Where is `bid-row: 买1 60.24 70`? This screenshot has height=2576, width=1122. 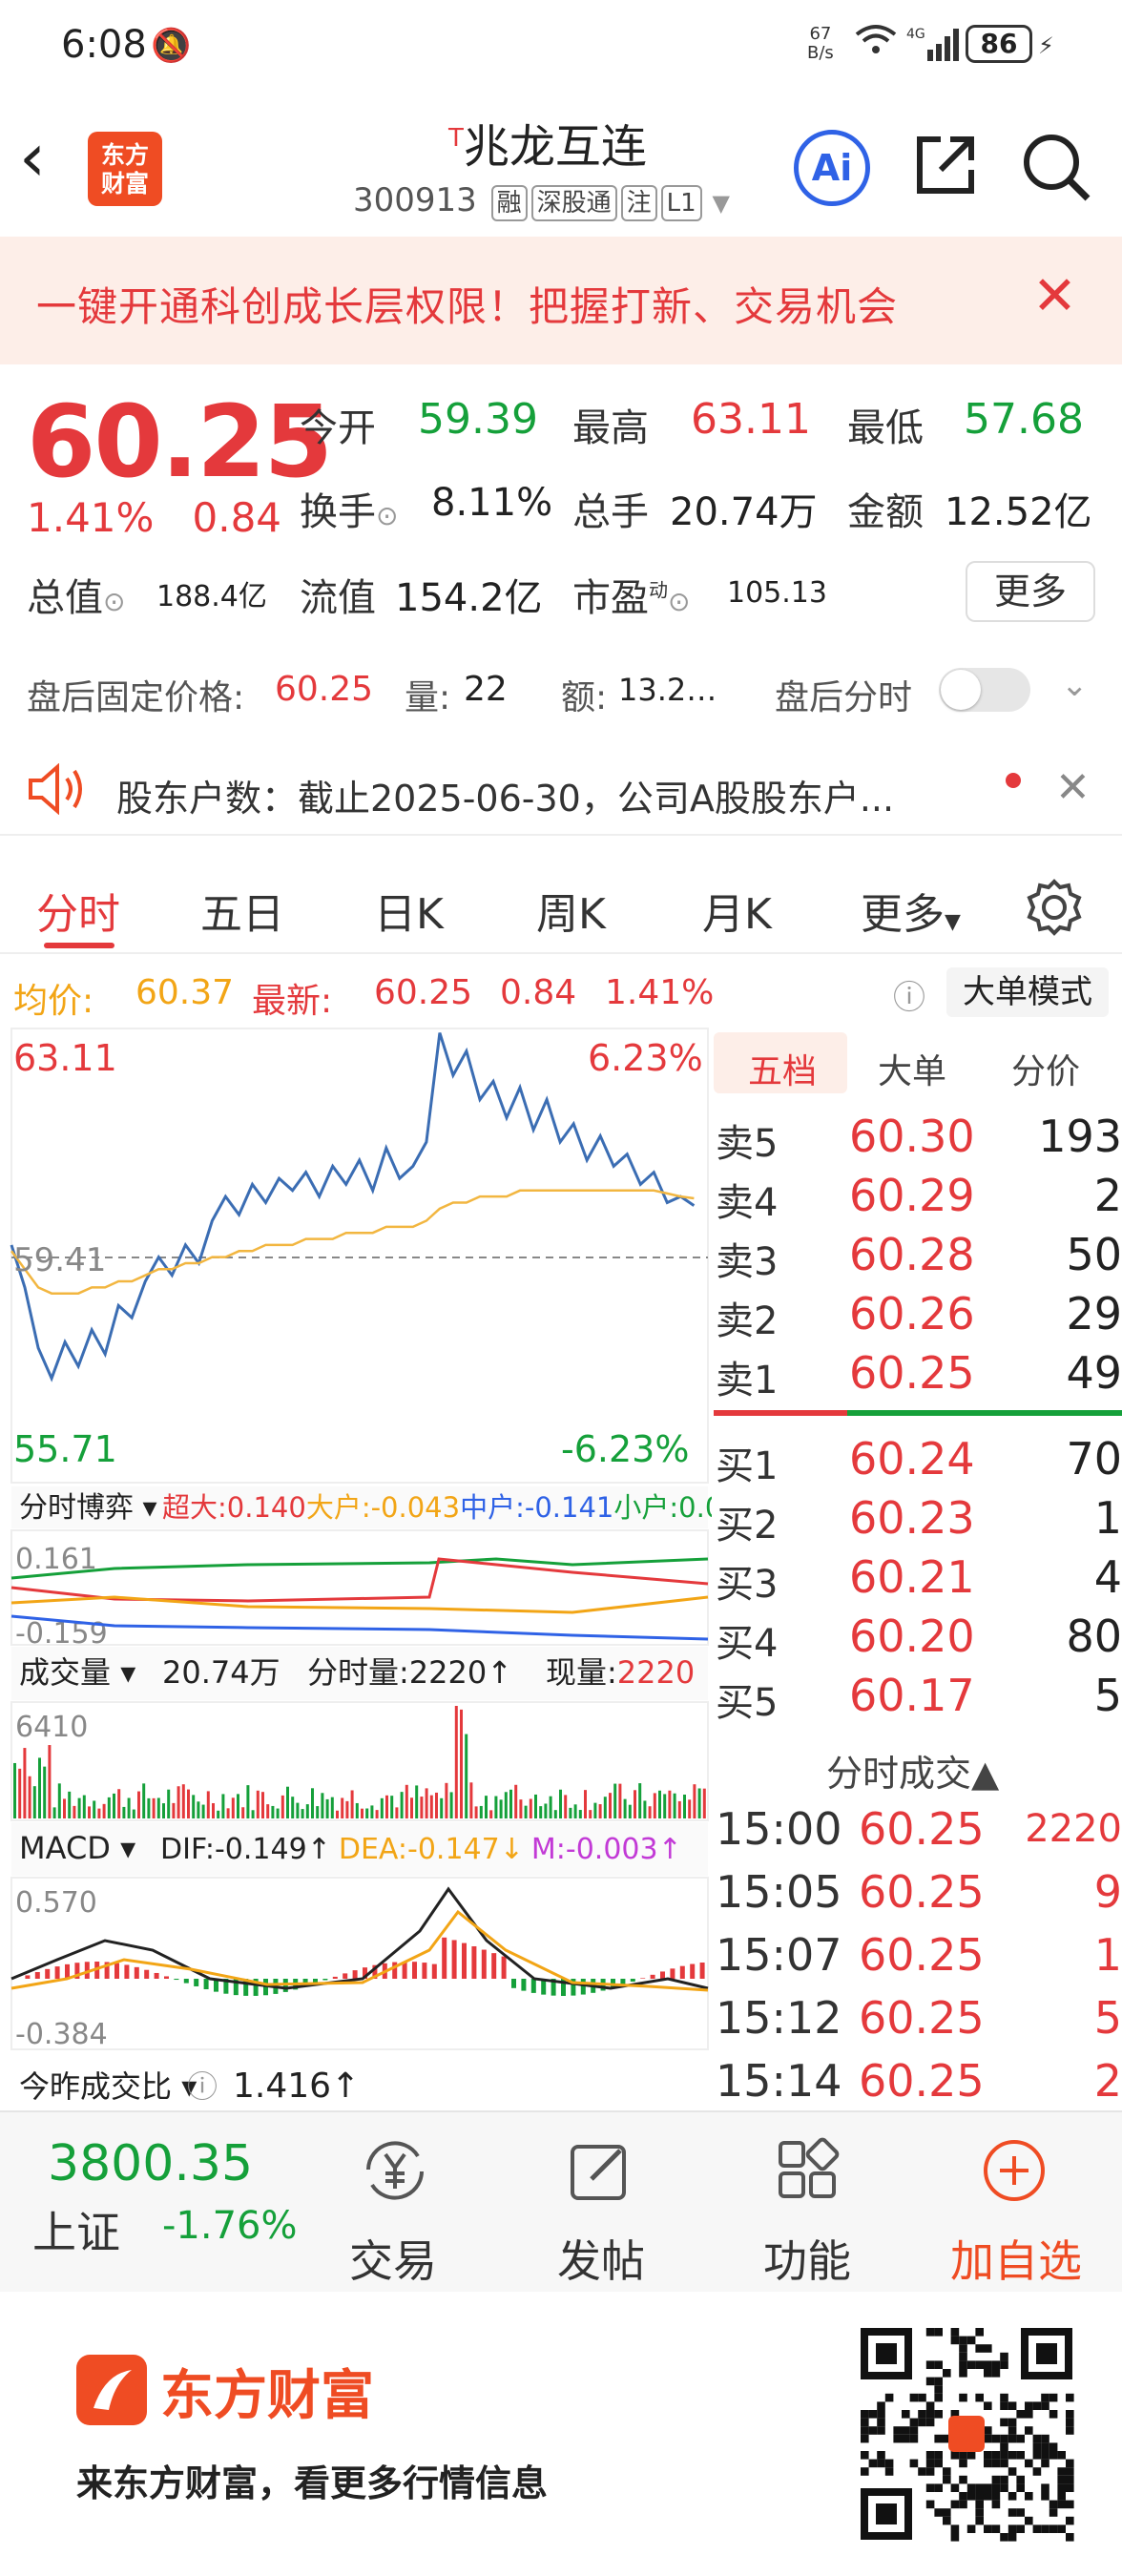 bid-row: 买1 60.24 70 is located at coordinates (918, 1459).